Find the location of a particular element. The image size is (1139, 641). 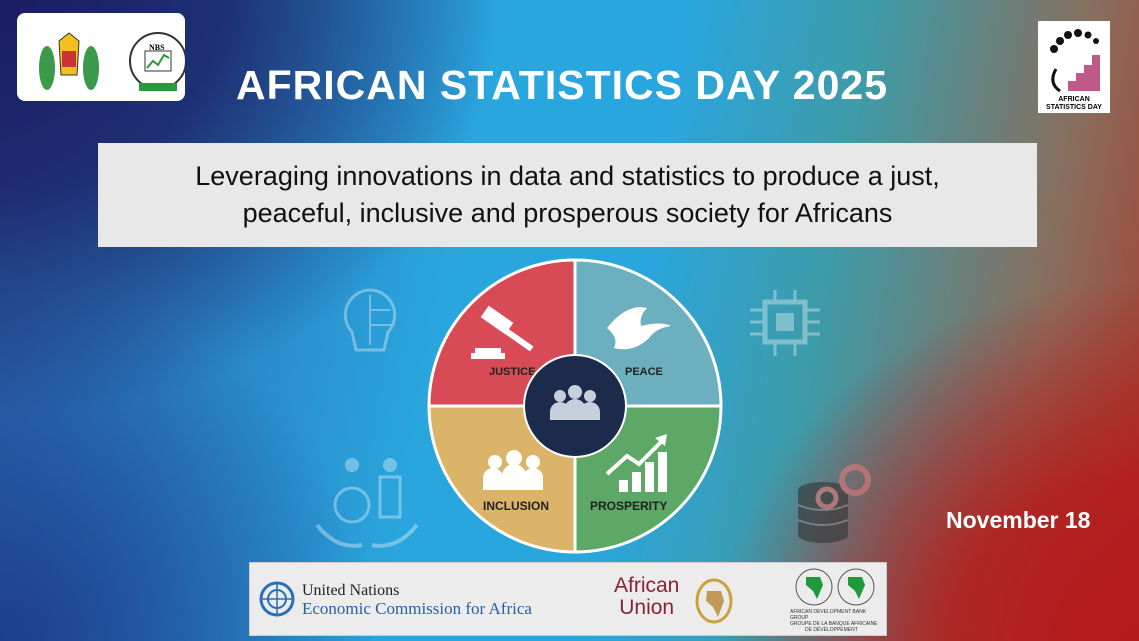

government-logos: NBS is located at coordinates (101, 57).